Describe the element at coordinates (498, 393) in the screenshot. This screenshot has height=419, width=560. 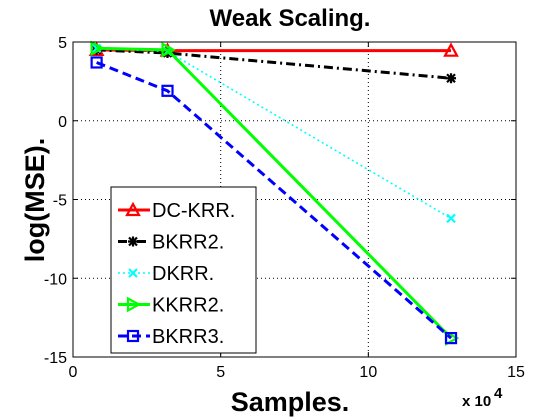
I see `x-axis-multiplier-exponent: 4` at that location.